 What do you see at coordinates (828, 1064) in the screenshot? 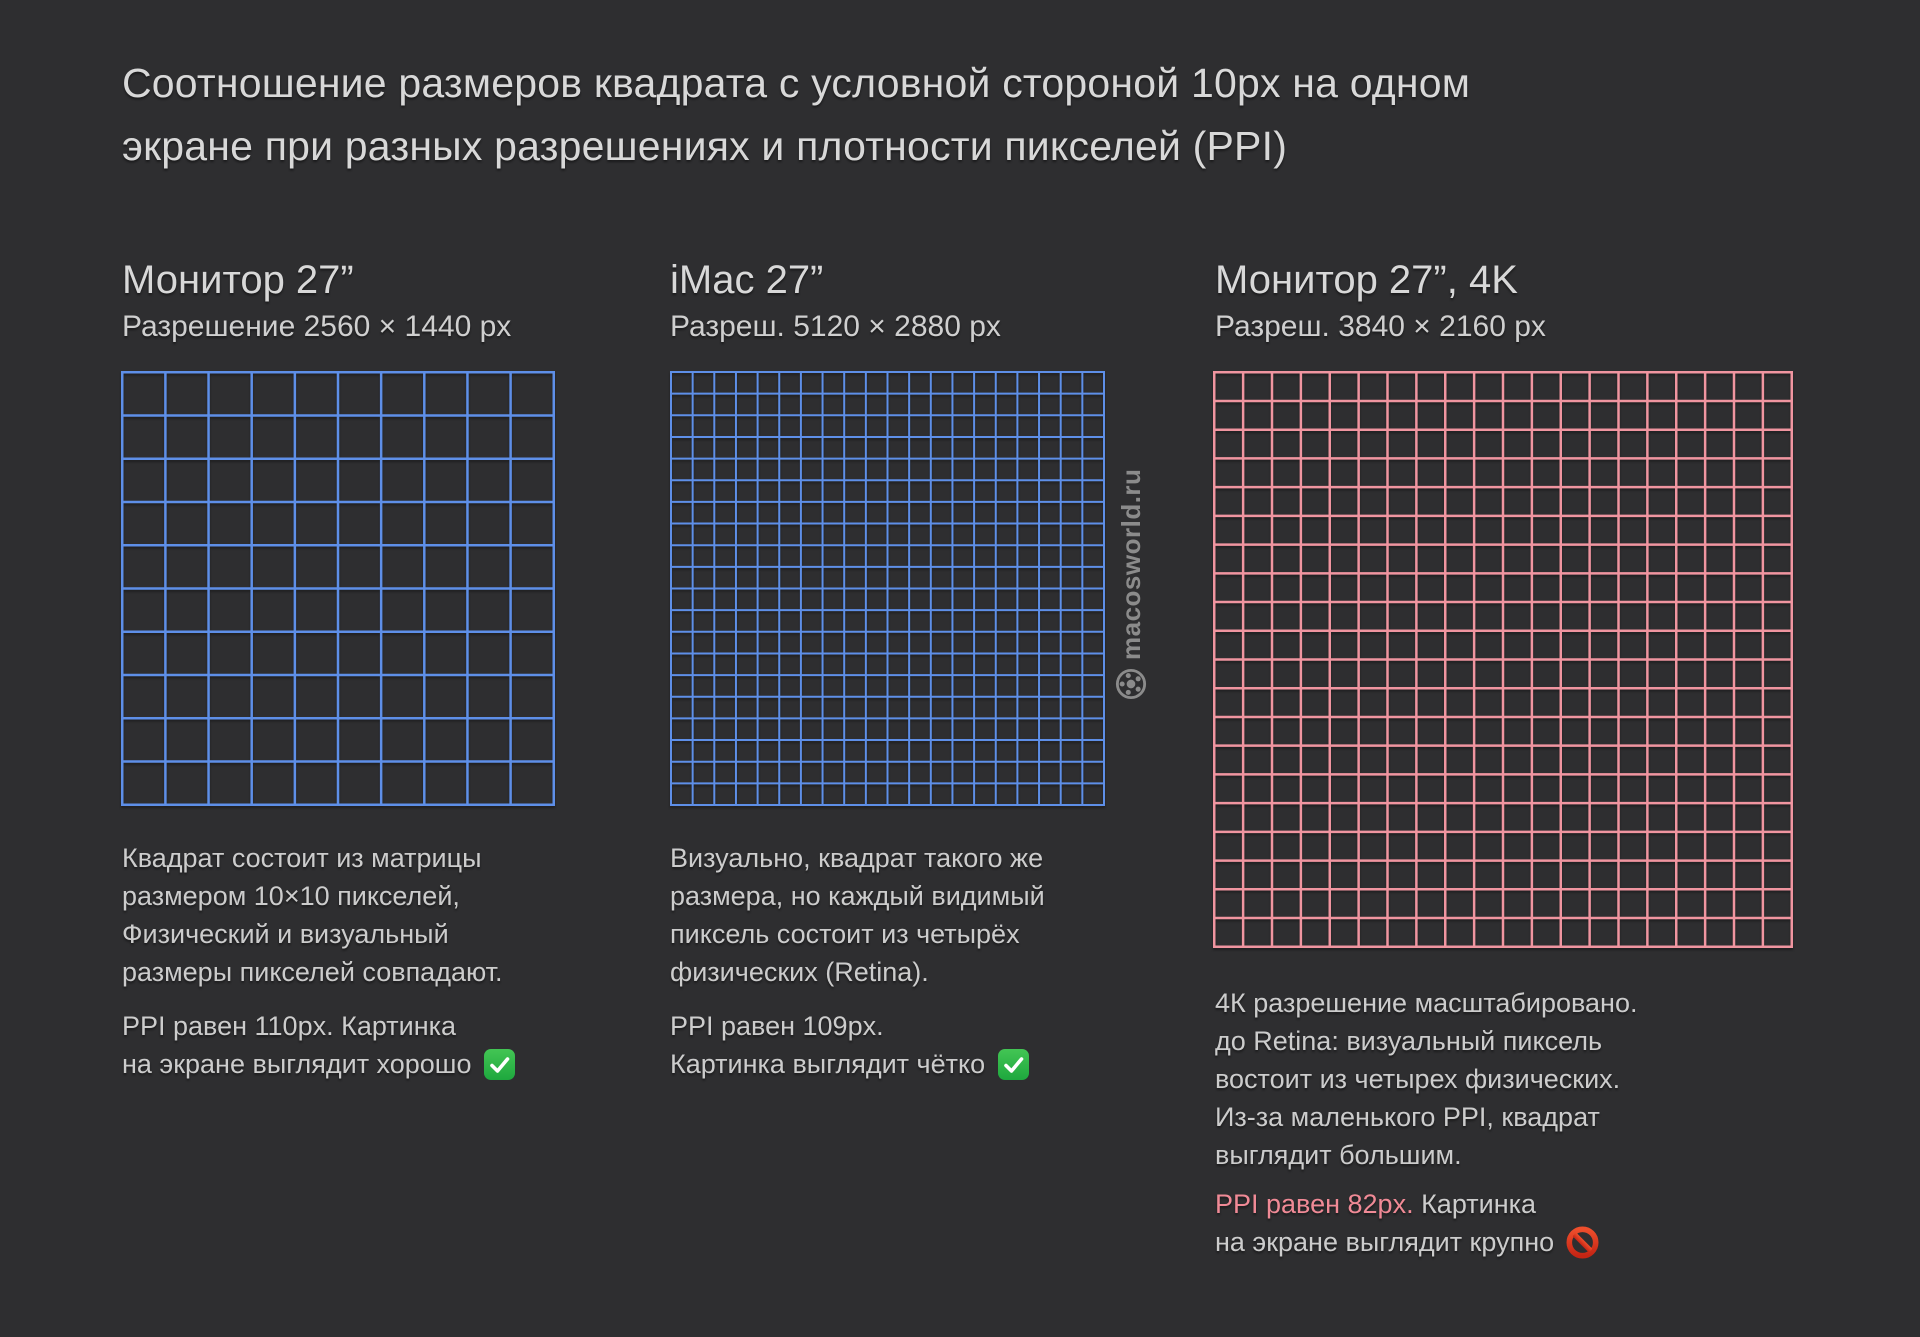
I see `ppi-text-line2: Картинка выглядит чётко` at bounding box center [828, 1064].